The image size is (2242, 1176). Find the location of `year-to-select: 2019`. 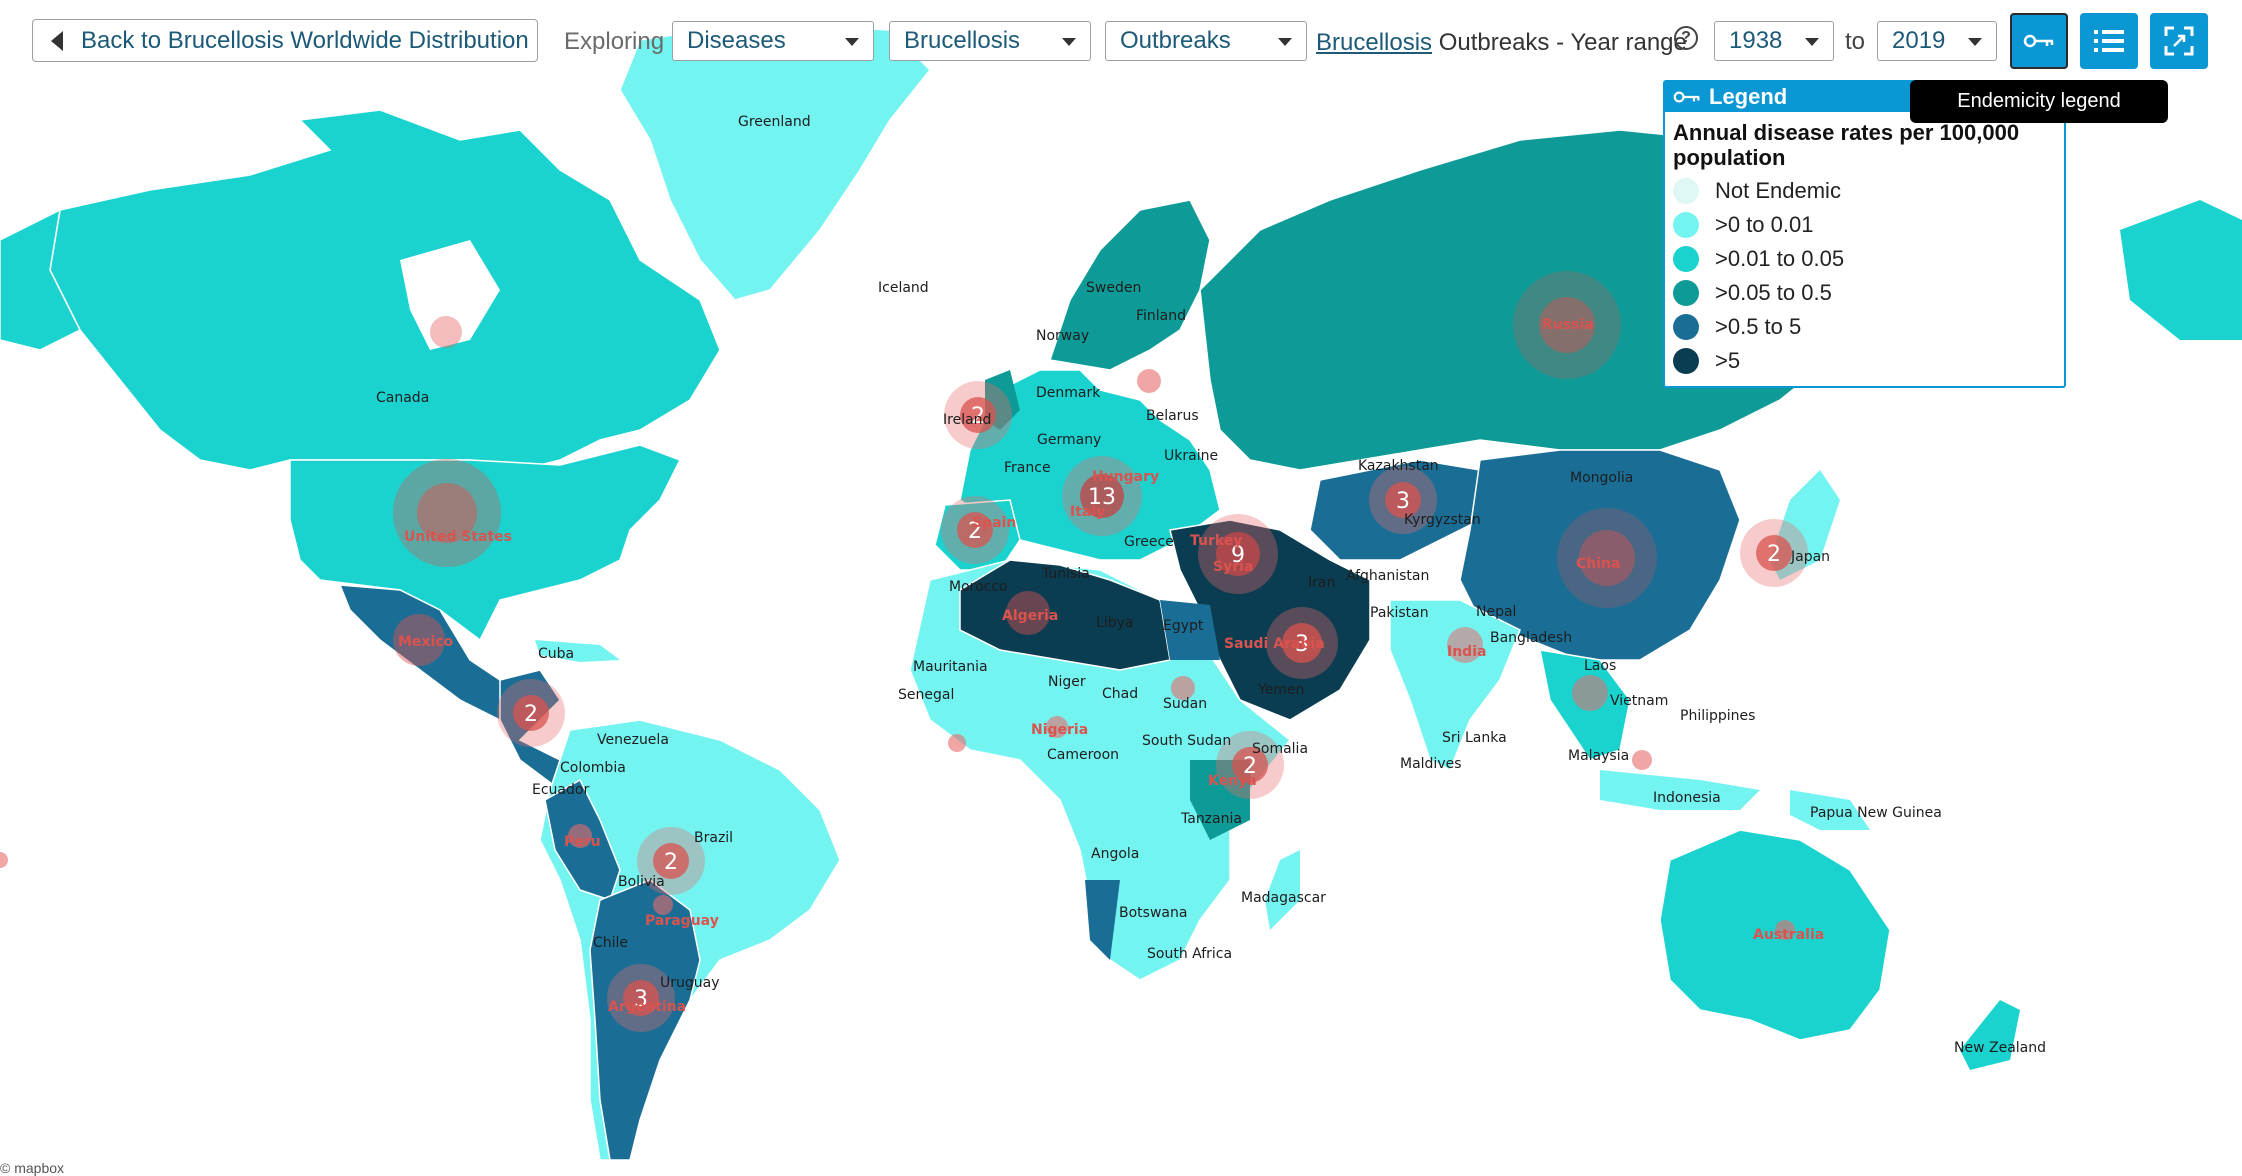

year-to-select: 2019 is located at coordinates (1937, 41).